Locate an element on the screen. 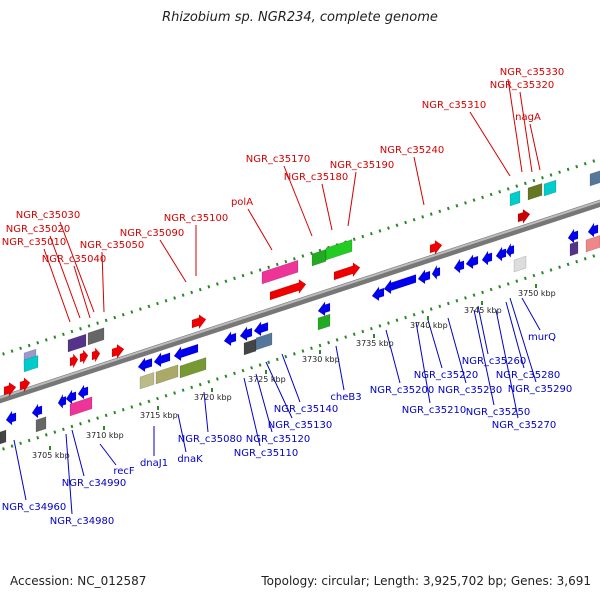 The width and height of the screenshot is (600, 600). tick-label: 3715 kbp is located at coordinates (159, 415).